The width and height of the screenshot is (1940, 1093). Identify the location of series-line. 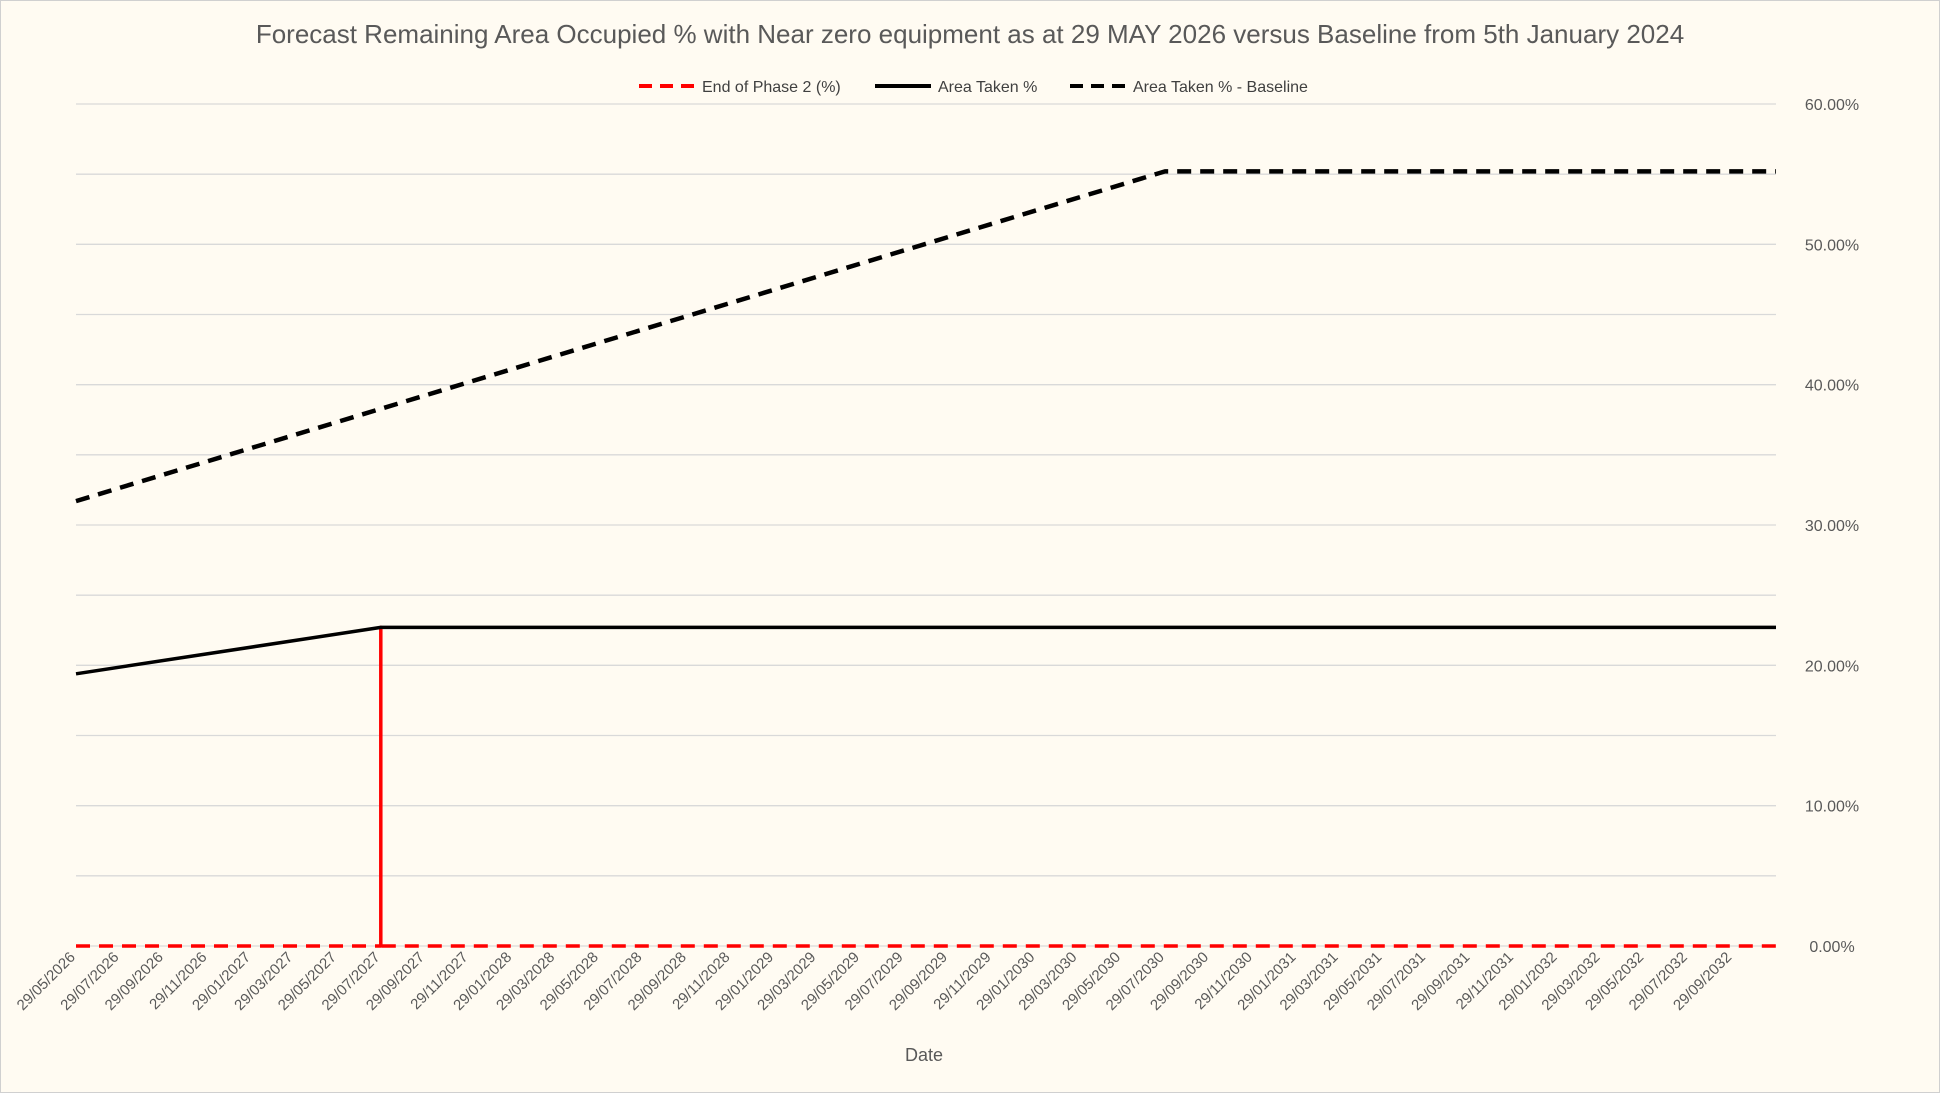
(925, 650).